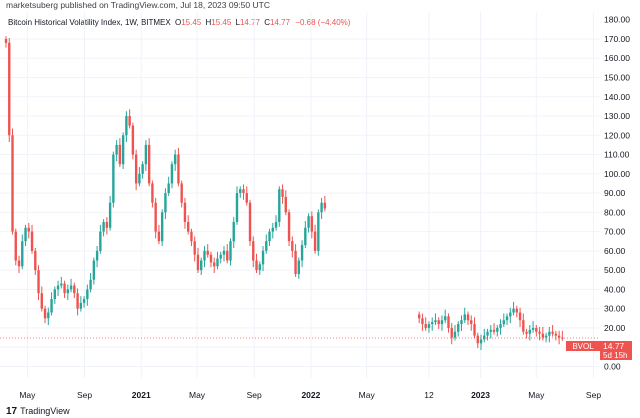 The width and height of the screenshot is (640, 418). What do you see at coordinates (615, 251) in the screenshot?
I see `y-tick-label: 60.00` at bounding box center [615, 251].